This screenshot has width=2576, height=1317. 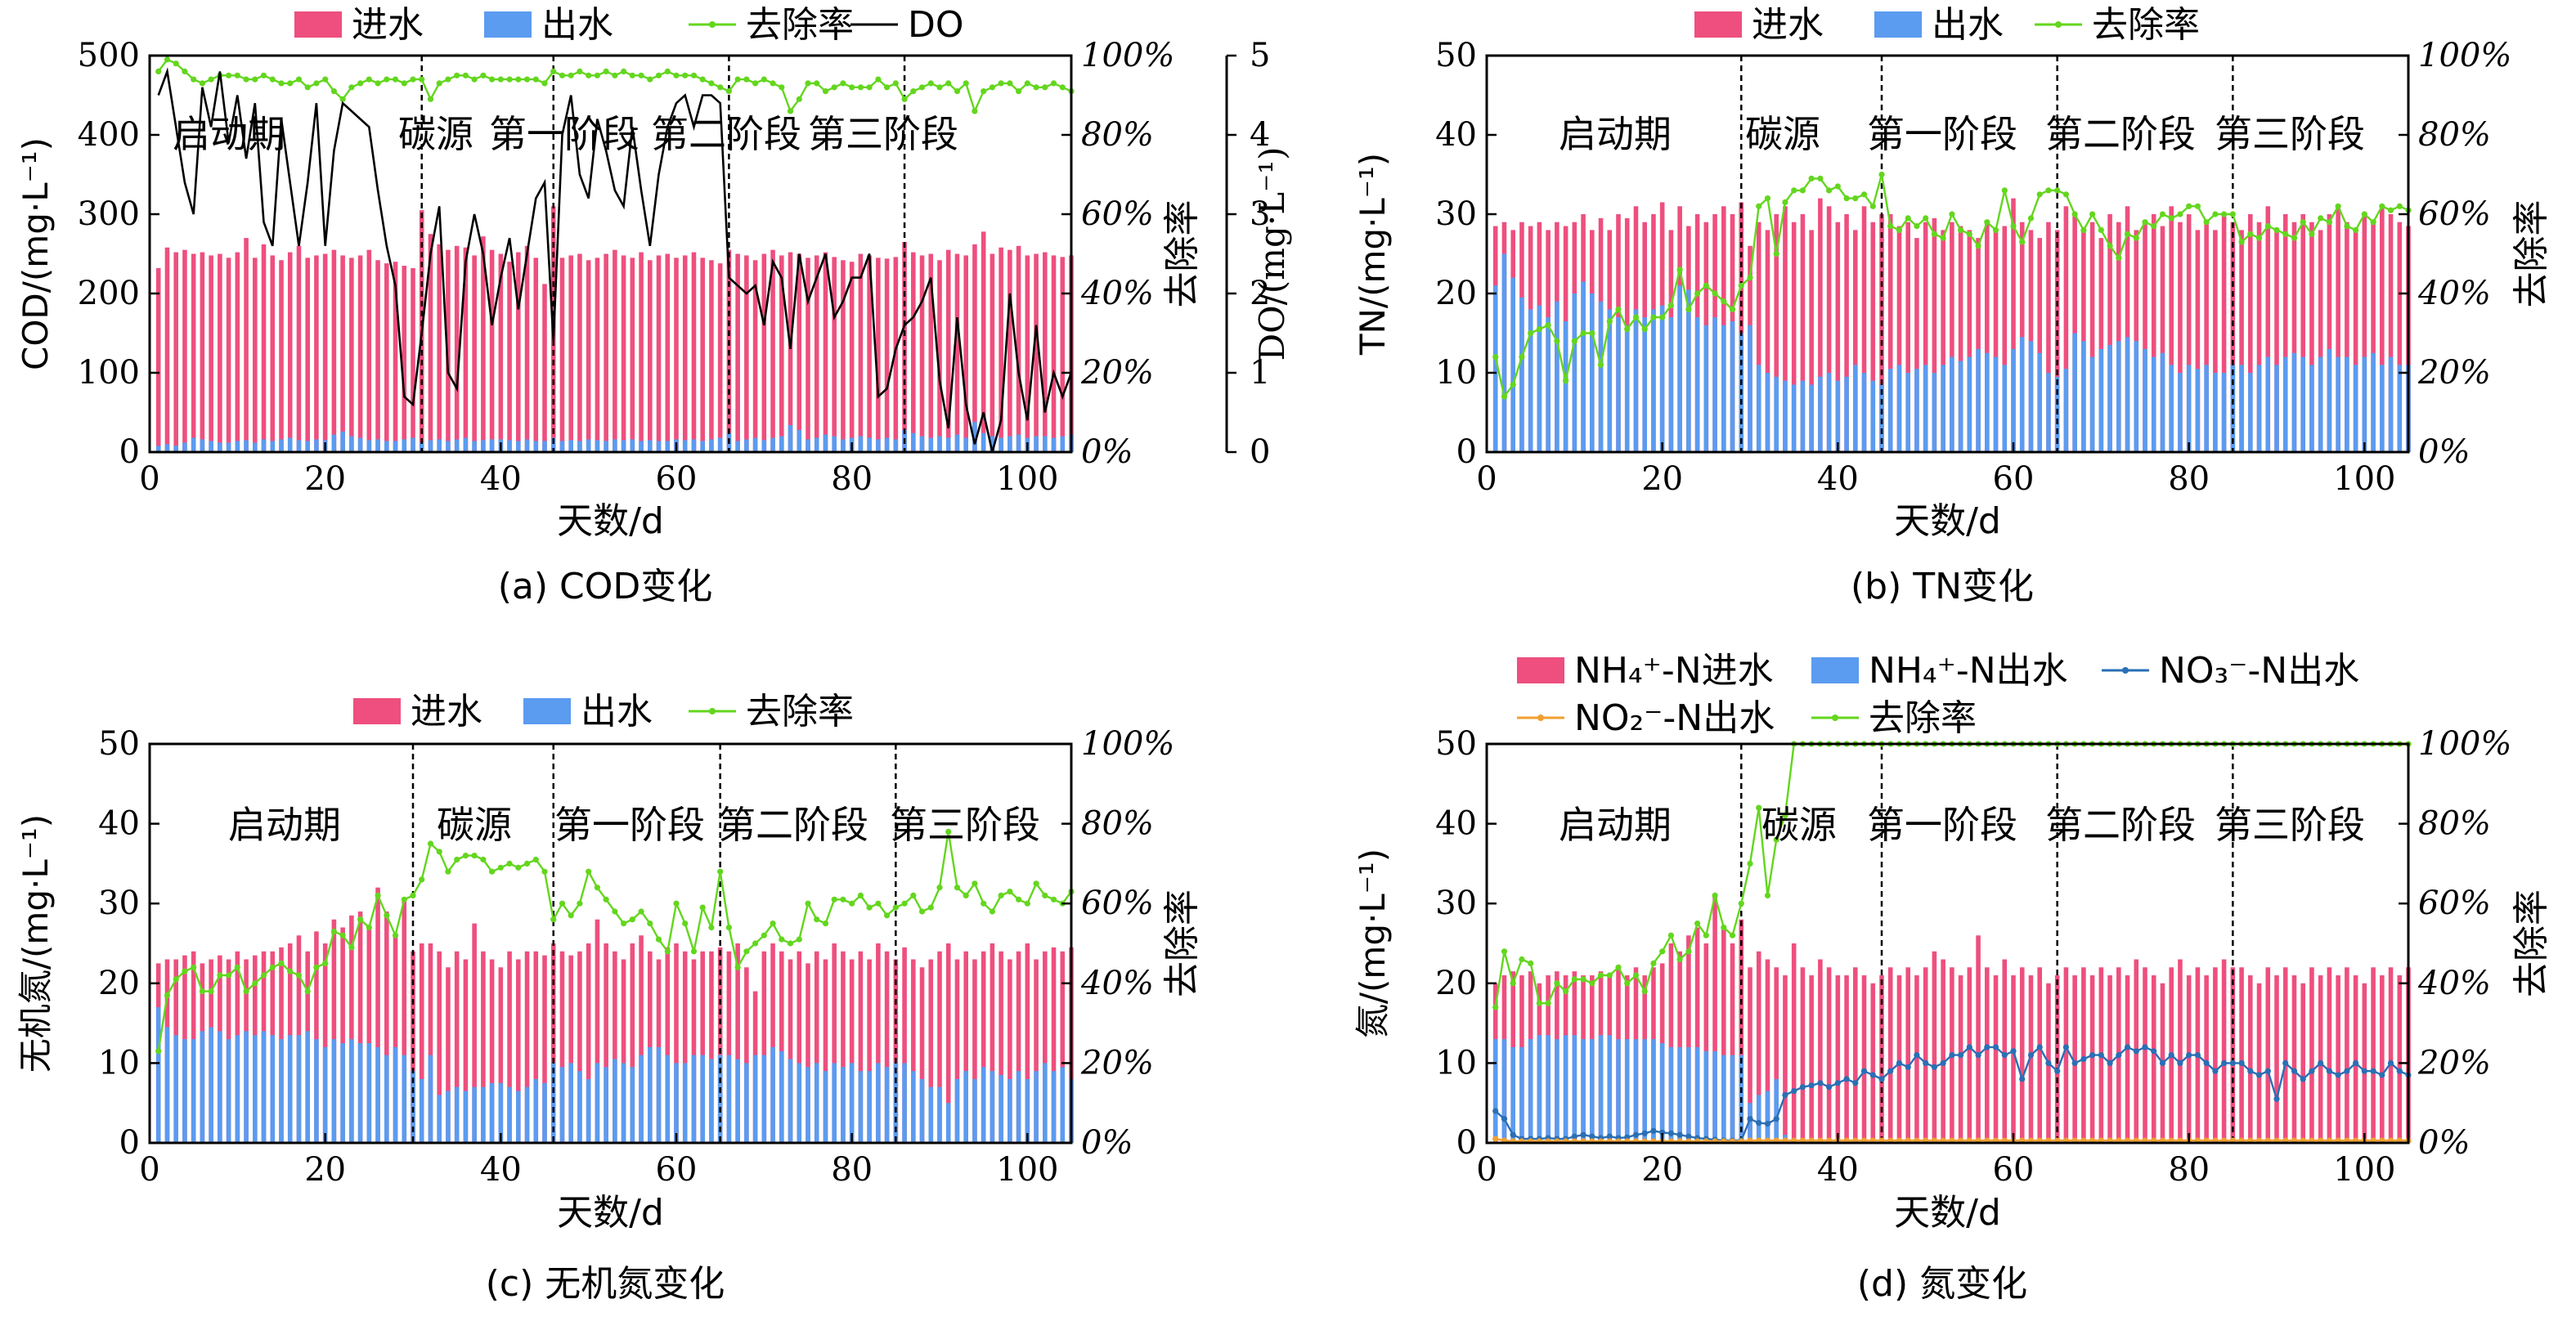 What do you see at coordinates (1942, 1284) in the screenshot?
I see `panel-caption: (d) 氮变化` at bounding box center [1942, 1284].